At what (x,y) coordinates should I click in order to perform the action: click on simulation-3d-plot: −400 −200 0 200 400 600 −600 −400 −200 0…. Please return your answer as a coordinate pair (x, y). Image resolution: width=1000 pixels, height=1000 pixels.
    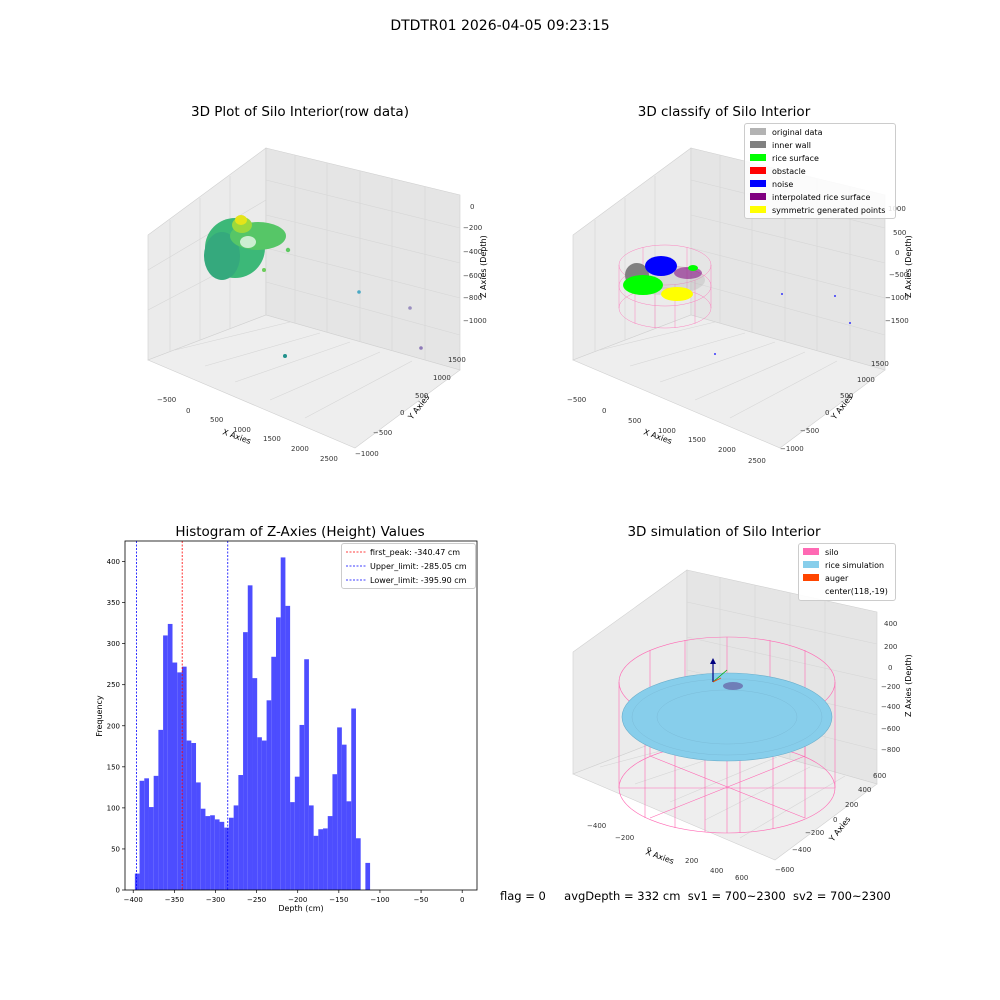
    Looking at the image, I should click on (735, 717).